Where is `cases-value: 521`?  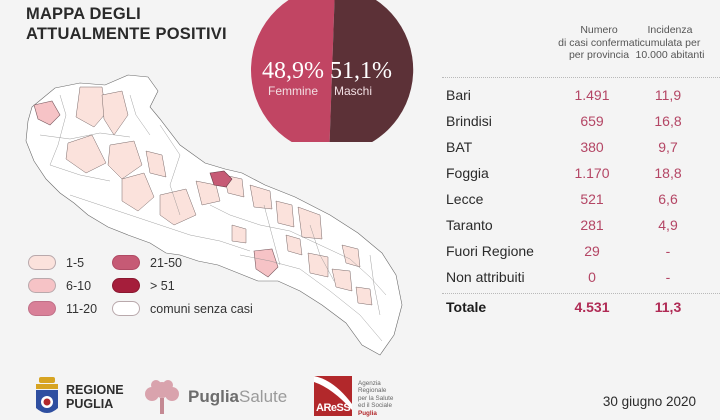
cases-value: 521 is located at coordinates (592, 199).